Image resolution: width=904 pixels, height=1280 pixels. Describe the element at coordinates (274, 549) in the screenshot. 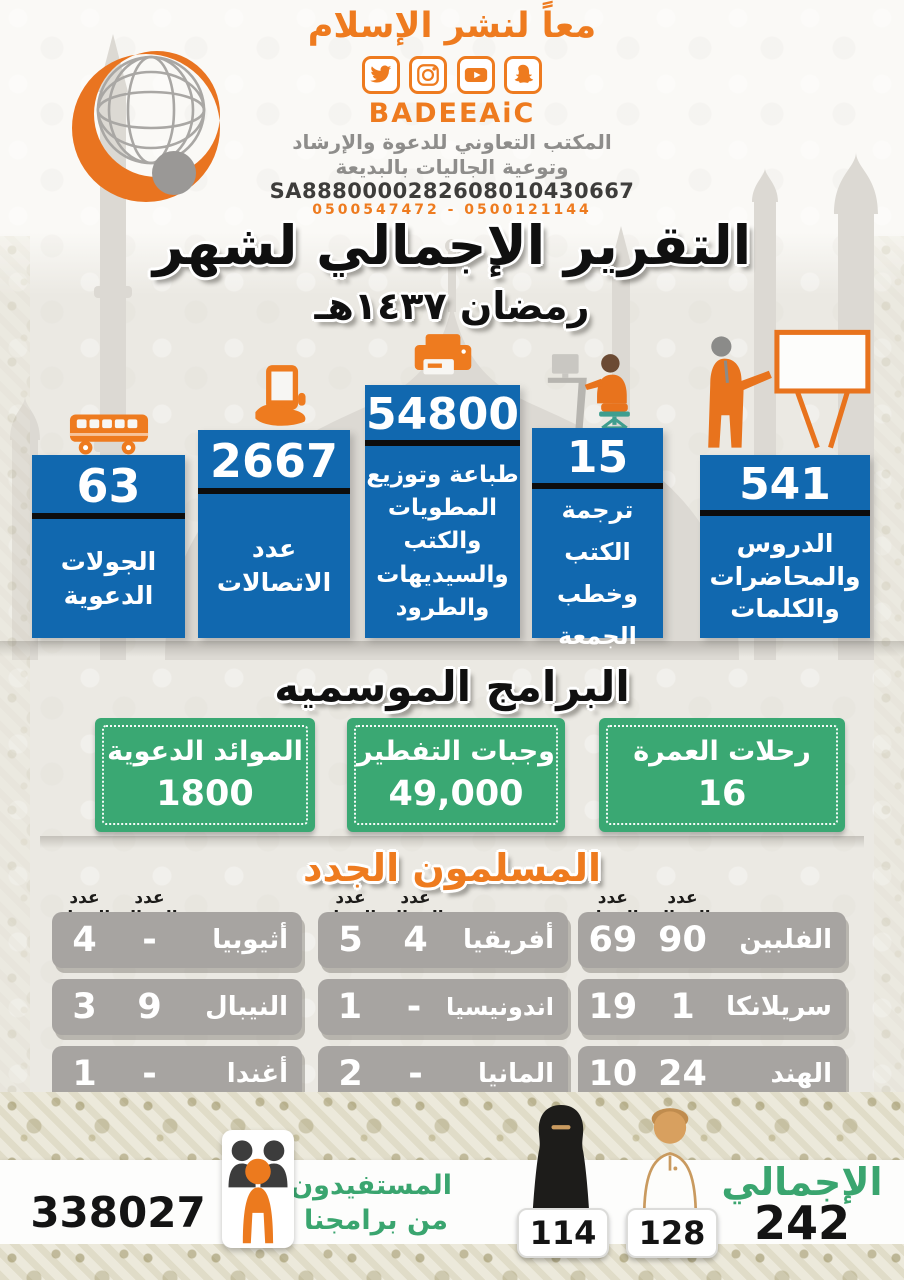

I see `stat-label-line: عدد` at that location.